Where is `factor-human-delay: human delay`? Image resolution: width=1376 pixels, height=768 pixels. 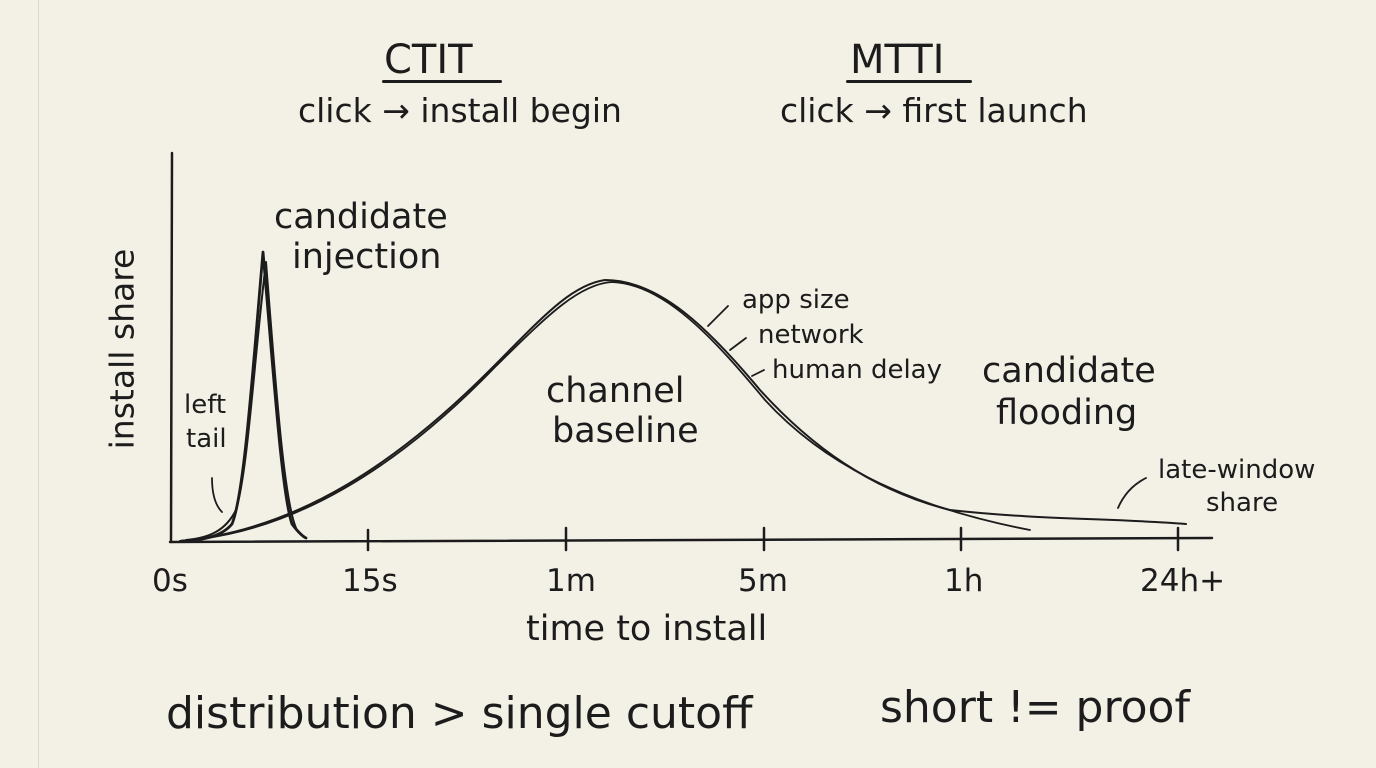
factor-human-delay: human delay is located at coordinates (857, 370).